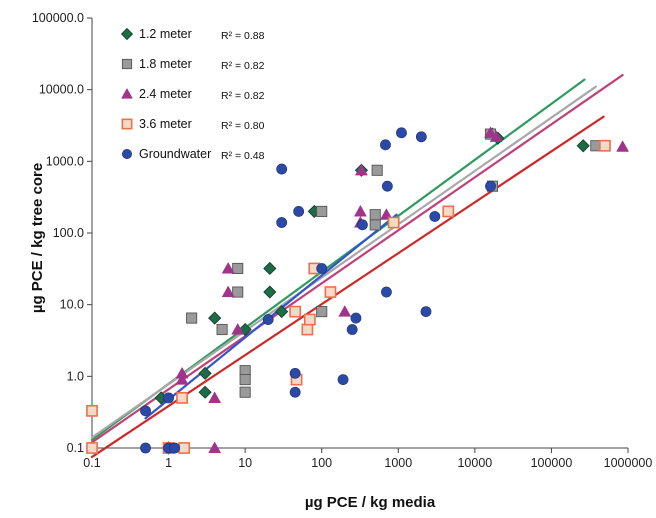  What do you see at coordinates (243, 96) in the screenshot?
I see `legend-r2-2: R² = 0.82` at bounding box center [243, 96].